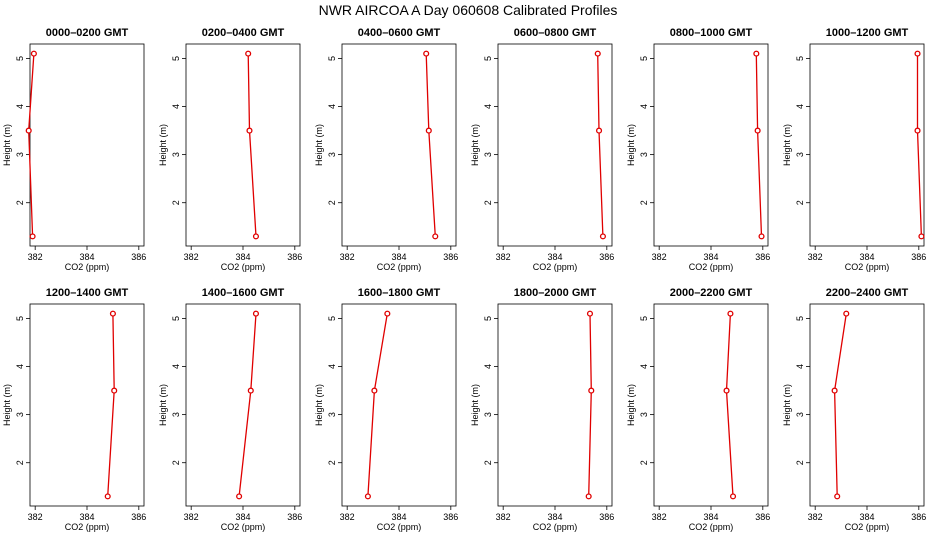 The height and width of the screenshot is (540, 936). What do you see at coordinates (555, 293) in the screenshot?
I see `panel-title: 1800–2000 GMT` at bounding box center [555, 293].